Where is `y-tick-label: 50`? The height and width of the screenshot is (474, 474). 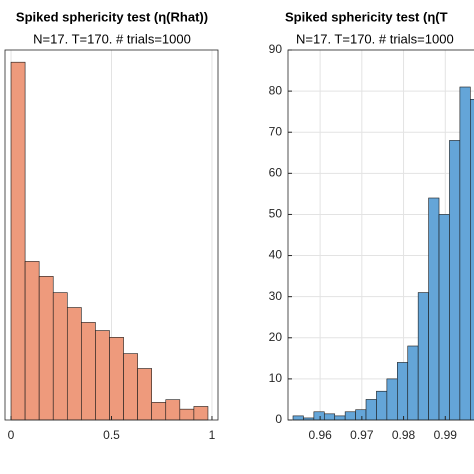
y-tick-label: 50 is located at coordinates (276, 214).